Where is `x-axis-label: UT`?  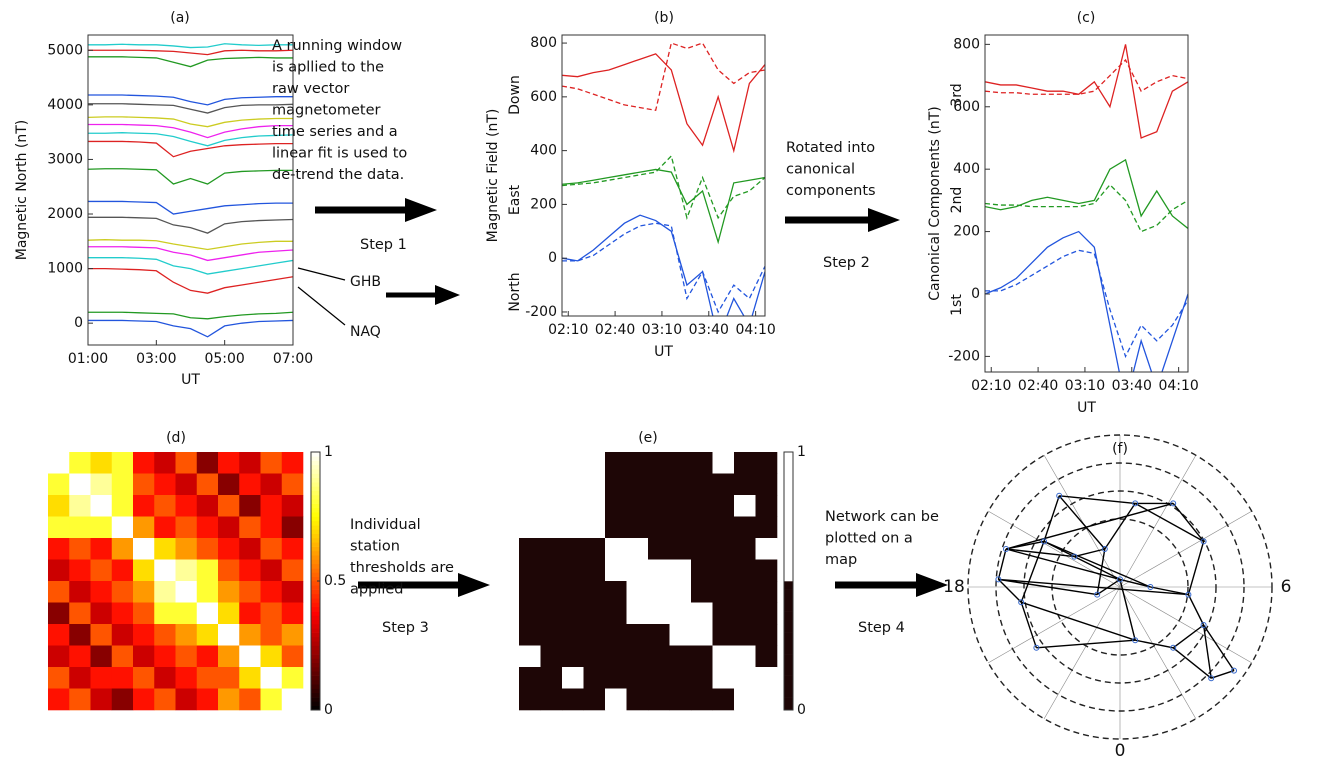
x-axis-label: UT is located at coordinates (663, 352).